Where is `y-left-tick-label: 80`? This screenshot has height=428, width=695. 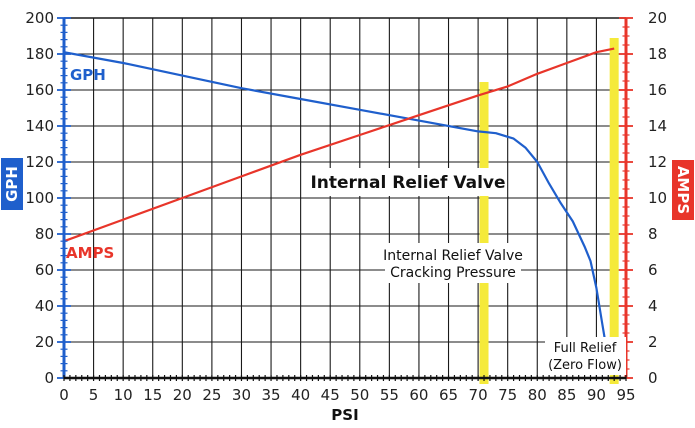 y-left-tick-label: 80 is located at coordinates (44, 234).